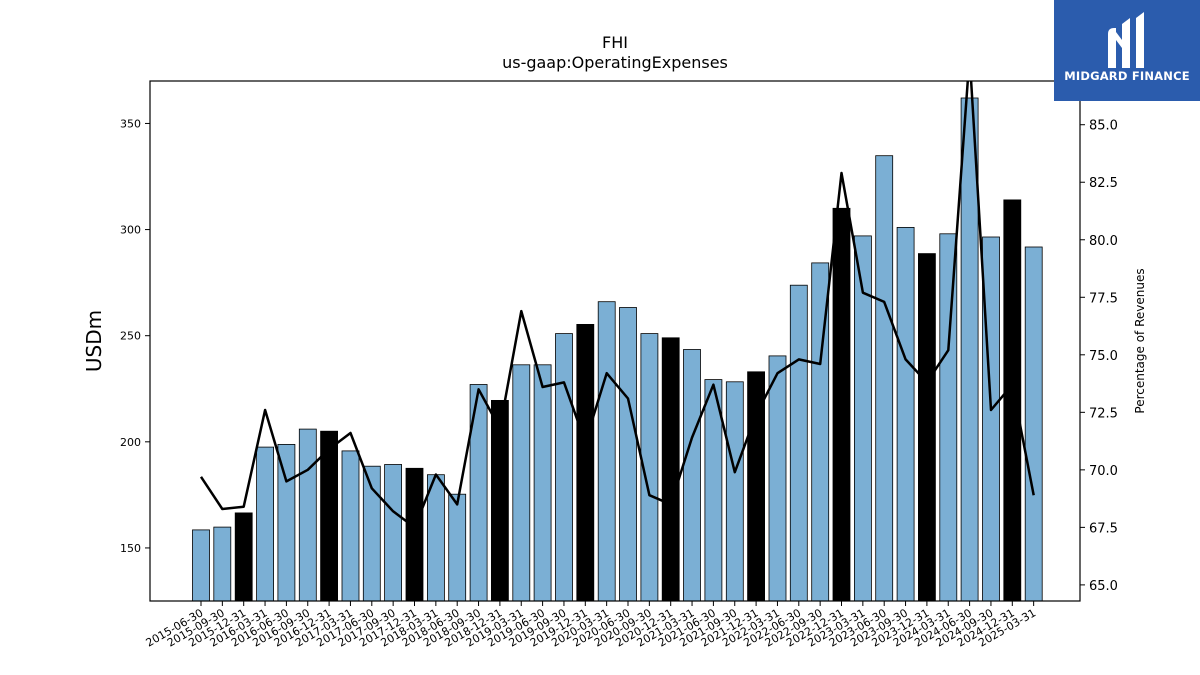  What do you see at coordinates (130, 123) in the screenshot?
I see `y-tick-label: 350` at bounding box center [130, 123].